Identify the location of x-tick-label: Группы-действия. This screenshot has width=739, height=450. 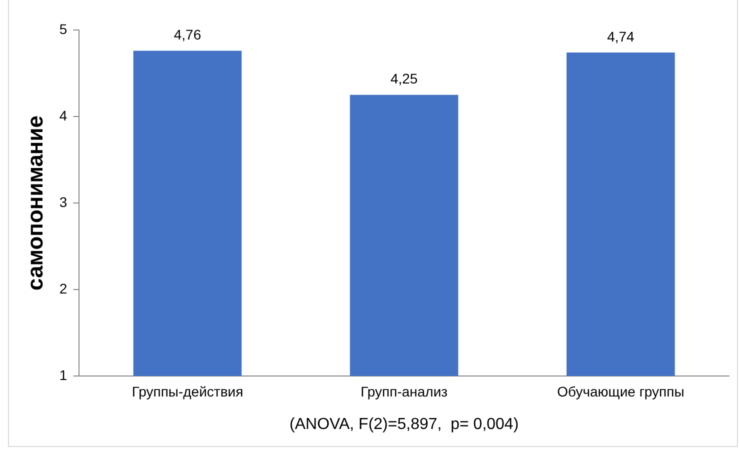
(188, 391).